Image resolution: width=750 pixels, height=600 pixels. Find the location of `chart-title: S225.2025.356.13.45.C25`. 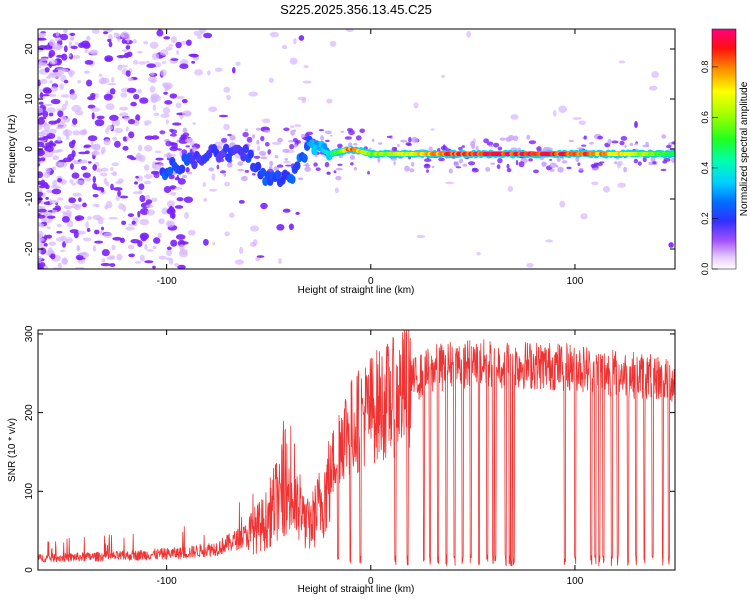

chart-title: S225.2025.356.13.45.C25 is located at coordinates (356, 9).